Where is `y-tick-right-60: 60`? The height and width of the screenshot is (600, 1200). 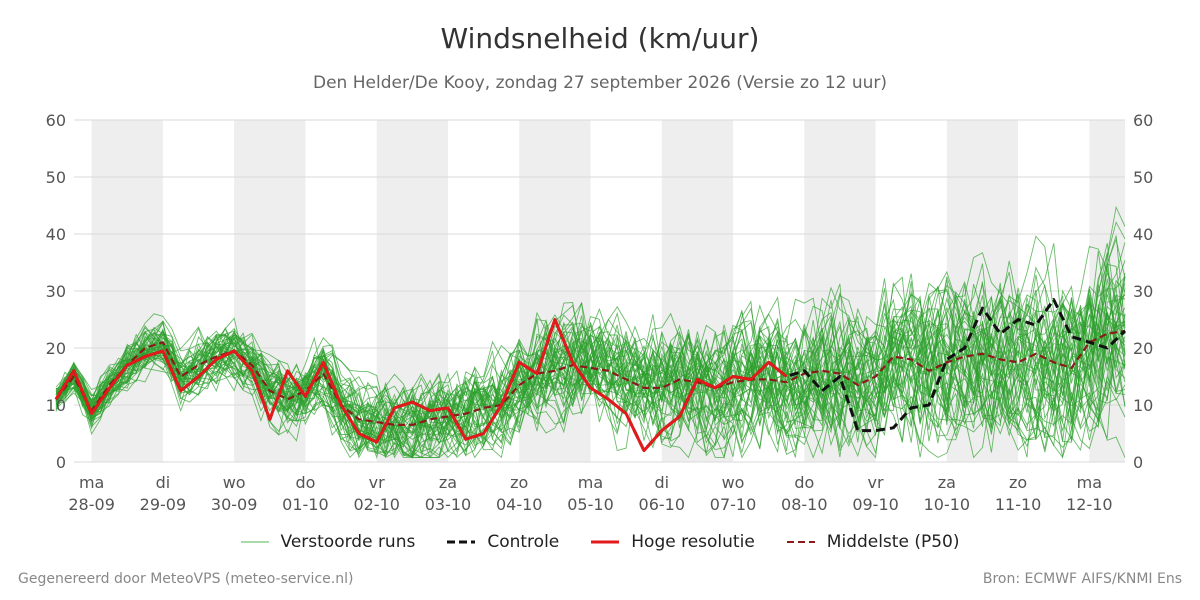
y-tick-right-60: 60 is located at coordinates (1143, 120).